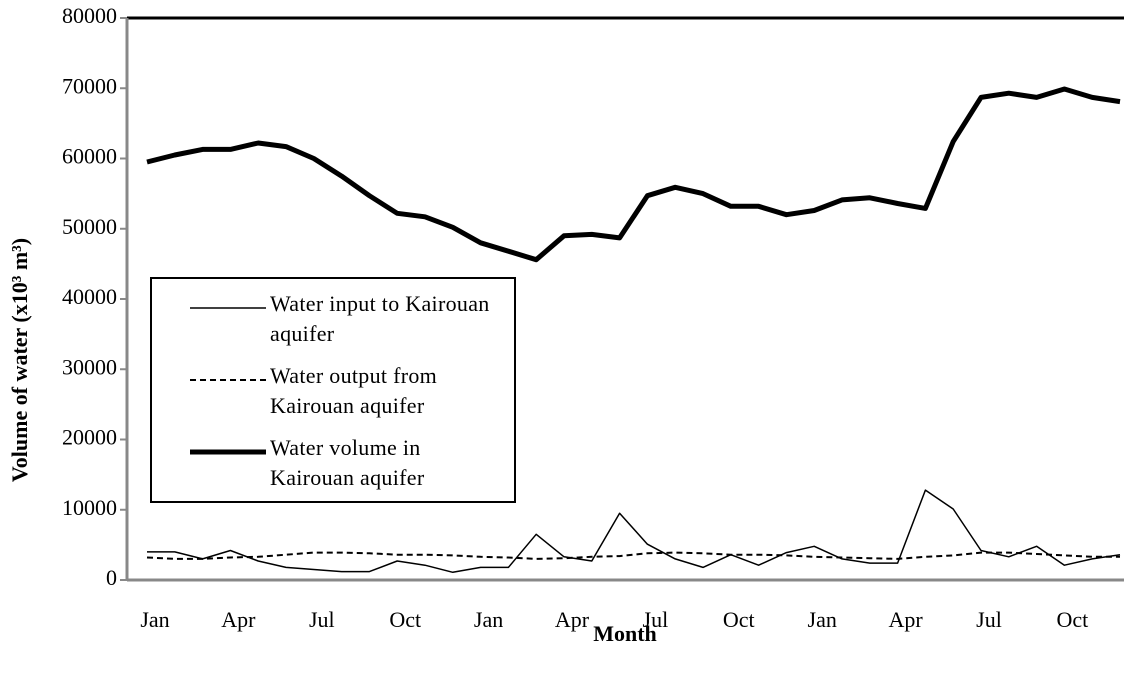  What do you see at coordinates (89, 507) in the screenshot?
I see `y-tick-label: 10000` at bounding box center [89, 507].